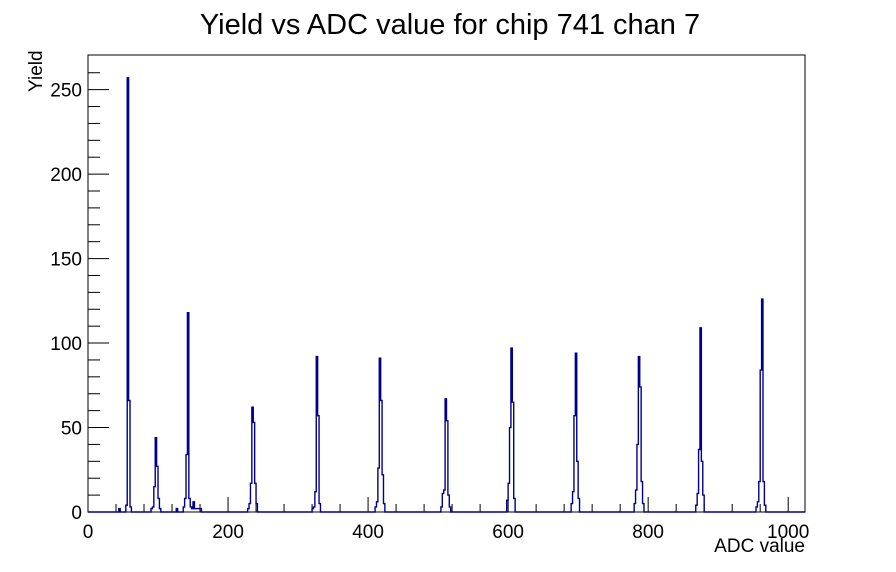 The image size is (896, 572). Describe the element at coordinates (88, 532) in the screenshot. I see `x-tick-label: 0` at that location.